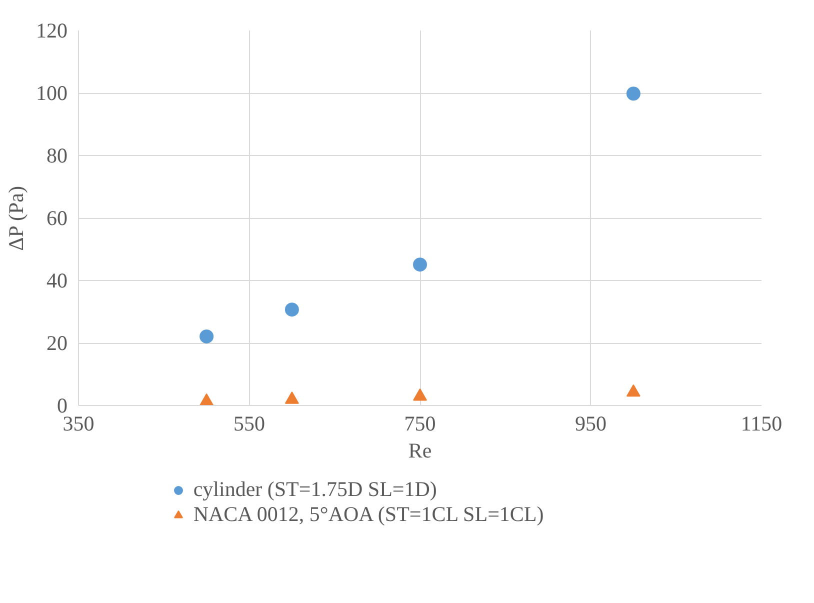 Image resolution: width=814 pixels, height=603 pixels. I want to click on y-tick-label: 60, so click(57, 218).